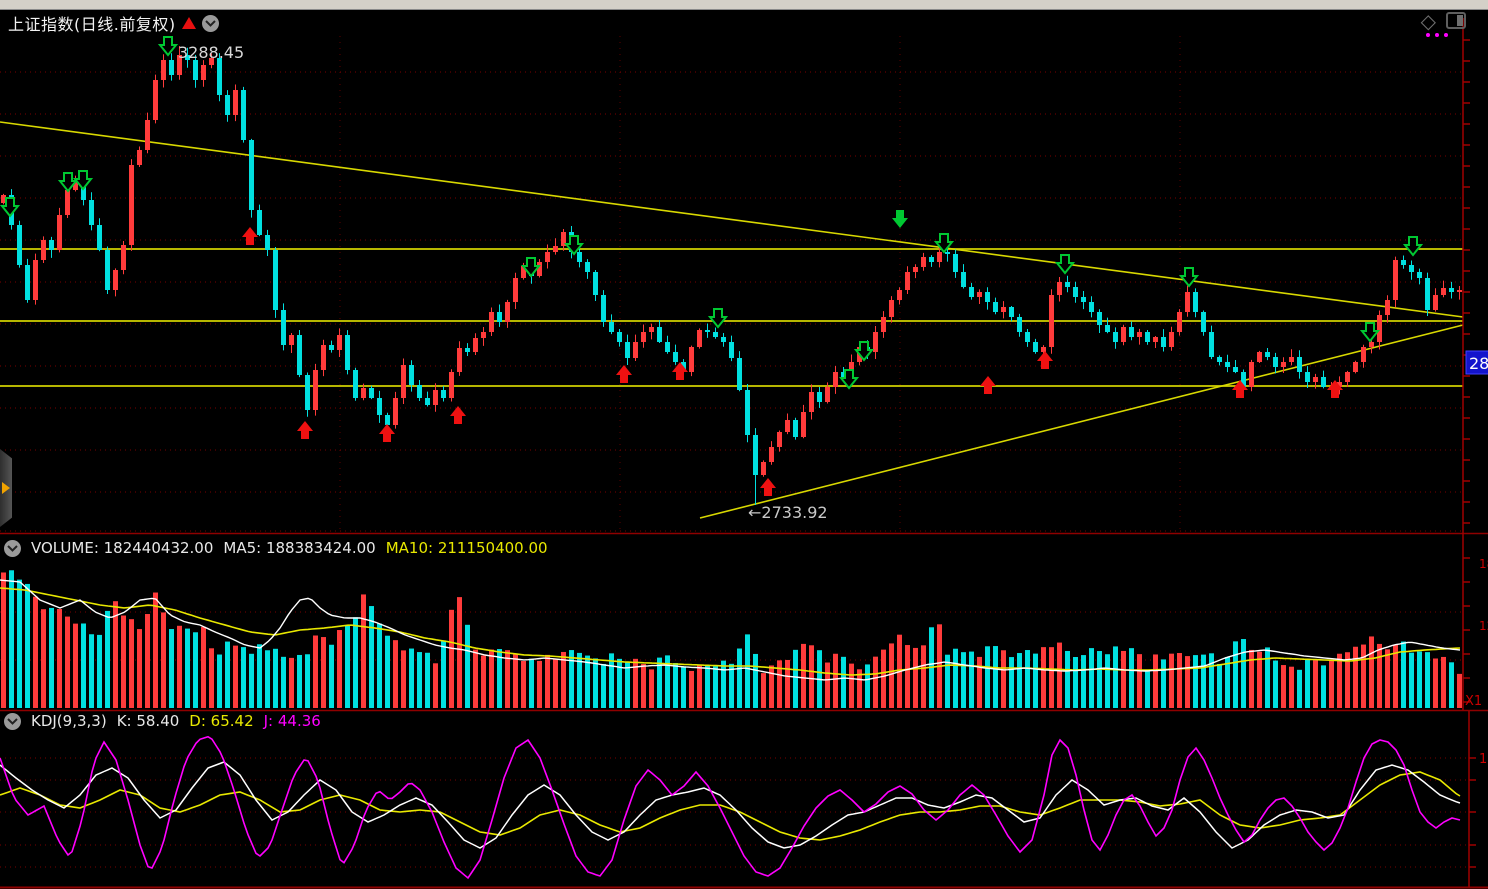  Describe the element at coordinates (210, 23) in the screenshot. I see `collapse-chevron-icon` at that location.